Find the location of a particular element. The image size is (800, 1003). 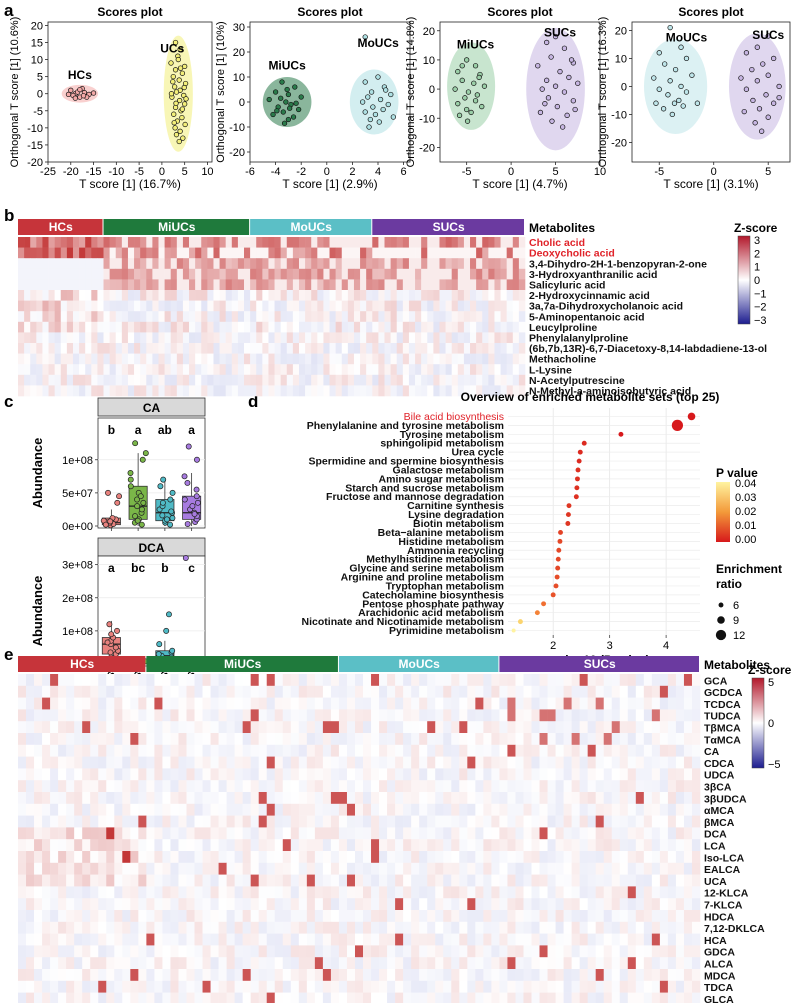

significance-letter: a is located at coordinates (191, 430).